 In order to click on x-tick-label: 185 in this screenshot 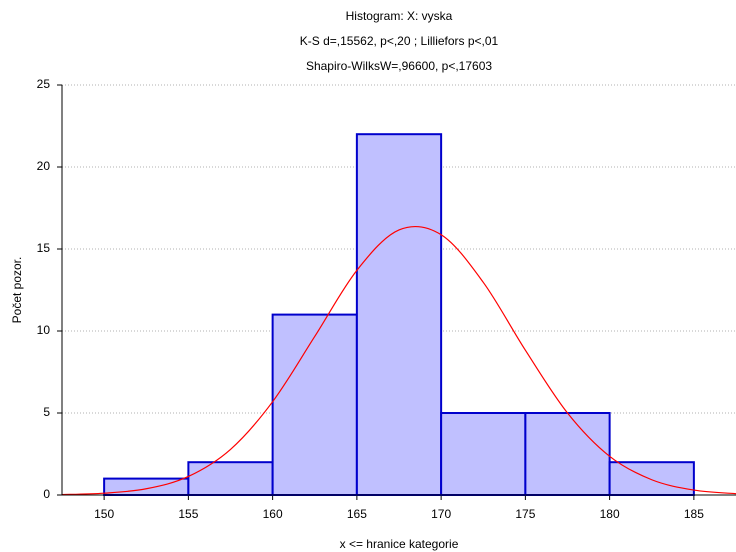, I will do `click(694, 514)`.